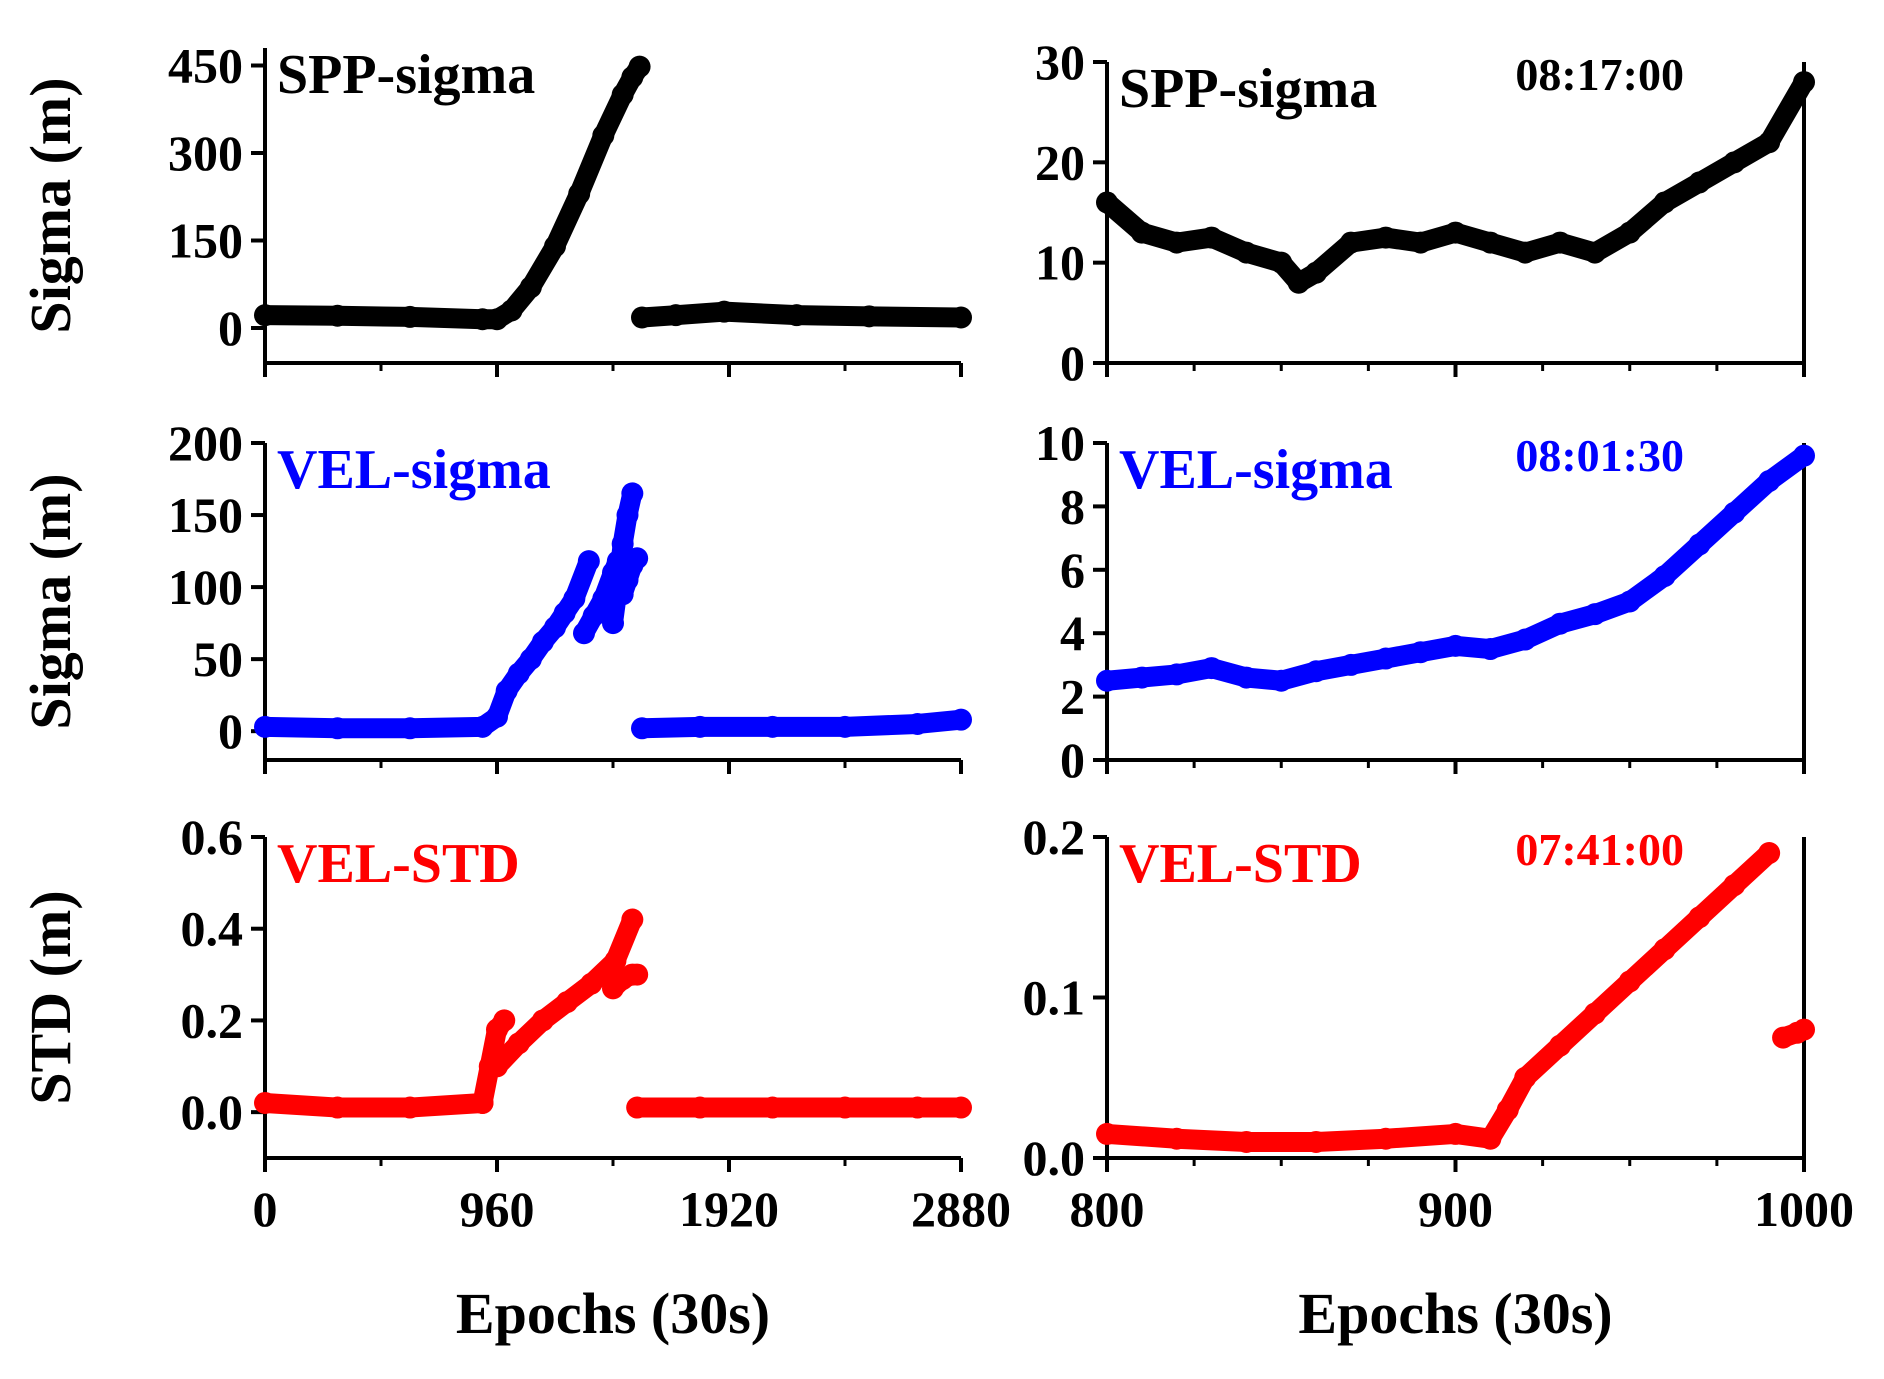 Image resolution: width=1884 pixels, height=1379 pixels. Describe the element at coordinates (1438, 997) in the screenshot. I see `series-band-vel-std` at that location.